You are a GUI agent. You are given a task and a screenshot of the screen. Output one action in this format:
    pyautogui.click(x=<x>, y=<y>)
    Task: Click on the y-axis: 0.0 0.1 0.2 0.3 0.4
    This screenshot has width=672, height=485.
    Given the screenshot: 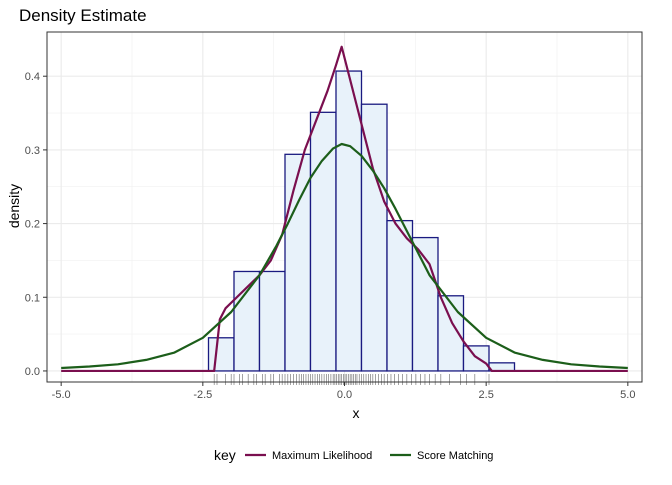 What is the action you would take?
    pyautogui.click(x=36, y=224)
    